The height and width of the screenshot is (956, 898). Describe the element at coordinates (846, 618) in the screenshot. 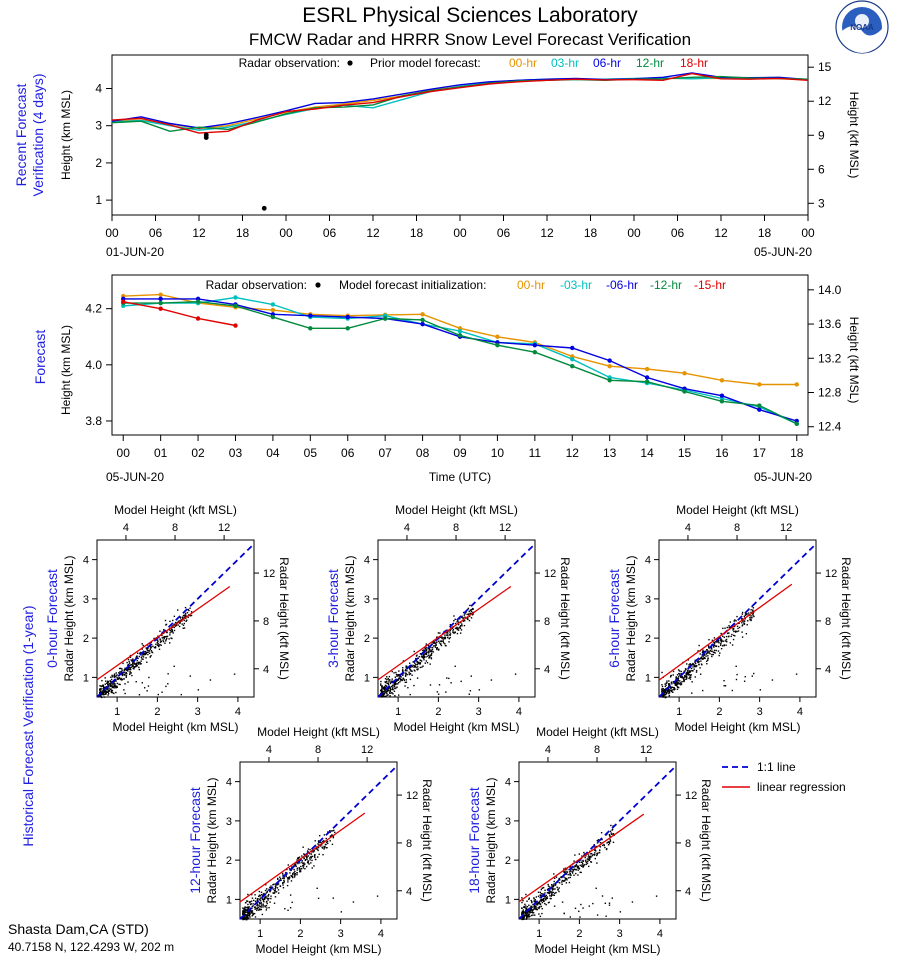

I see `y2-axis-label: Radar Height (kft MSL)` at that location.